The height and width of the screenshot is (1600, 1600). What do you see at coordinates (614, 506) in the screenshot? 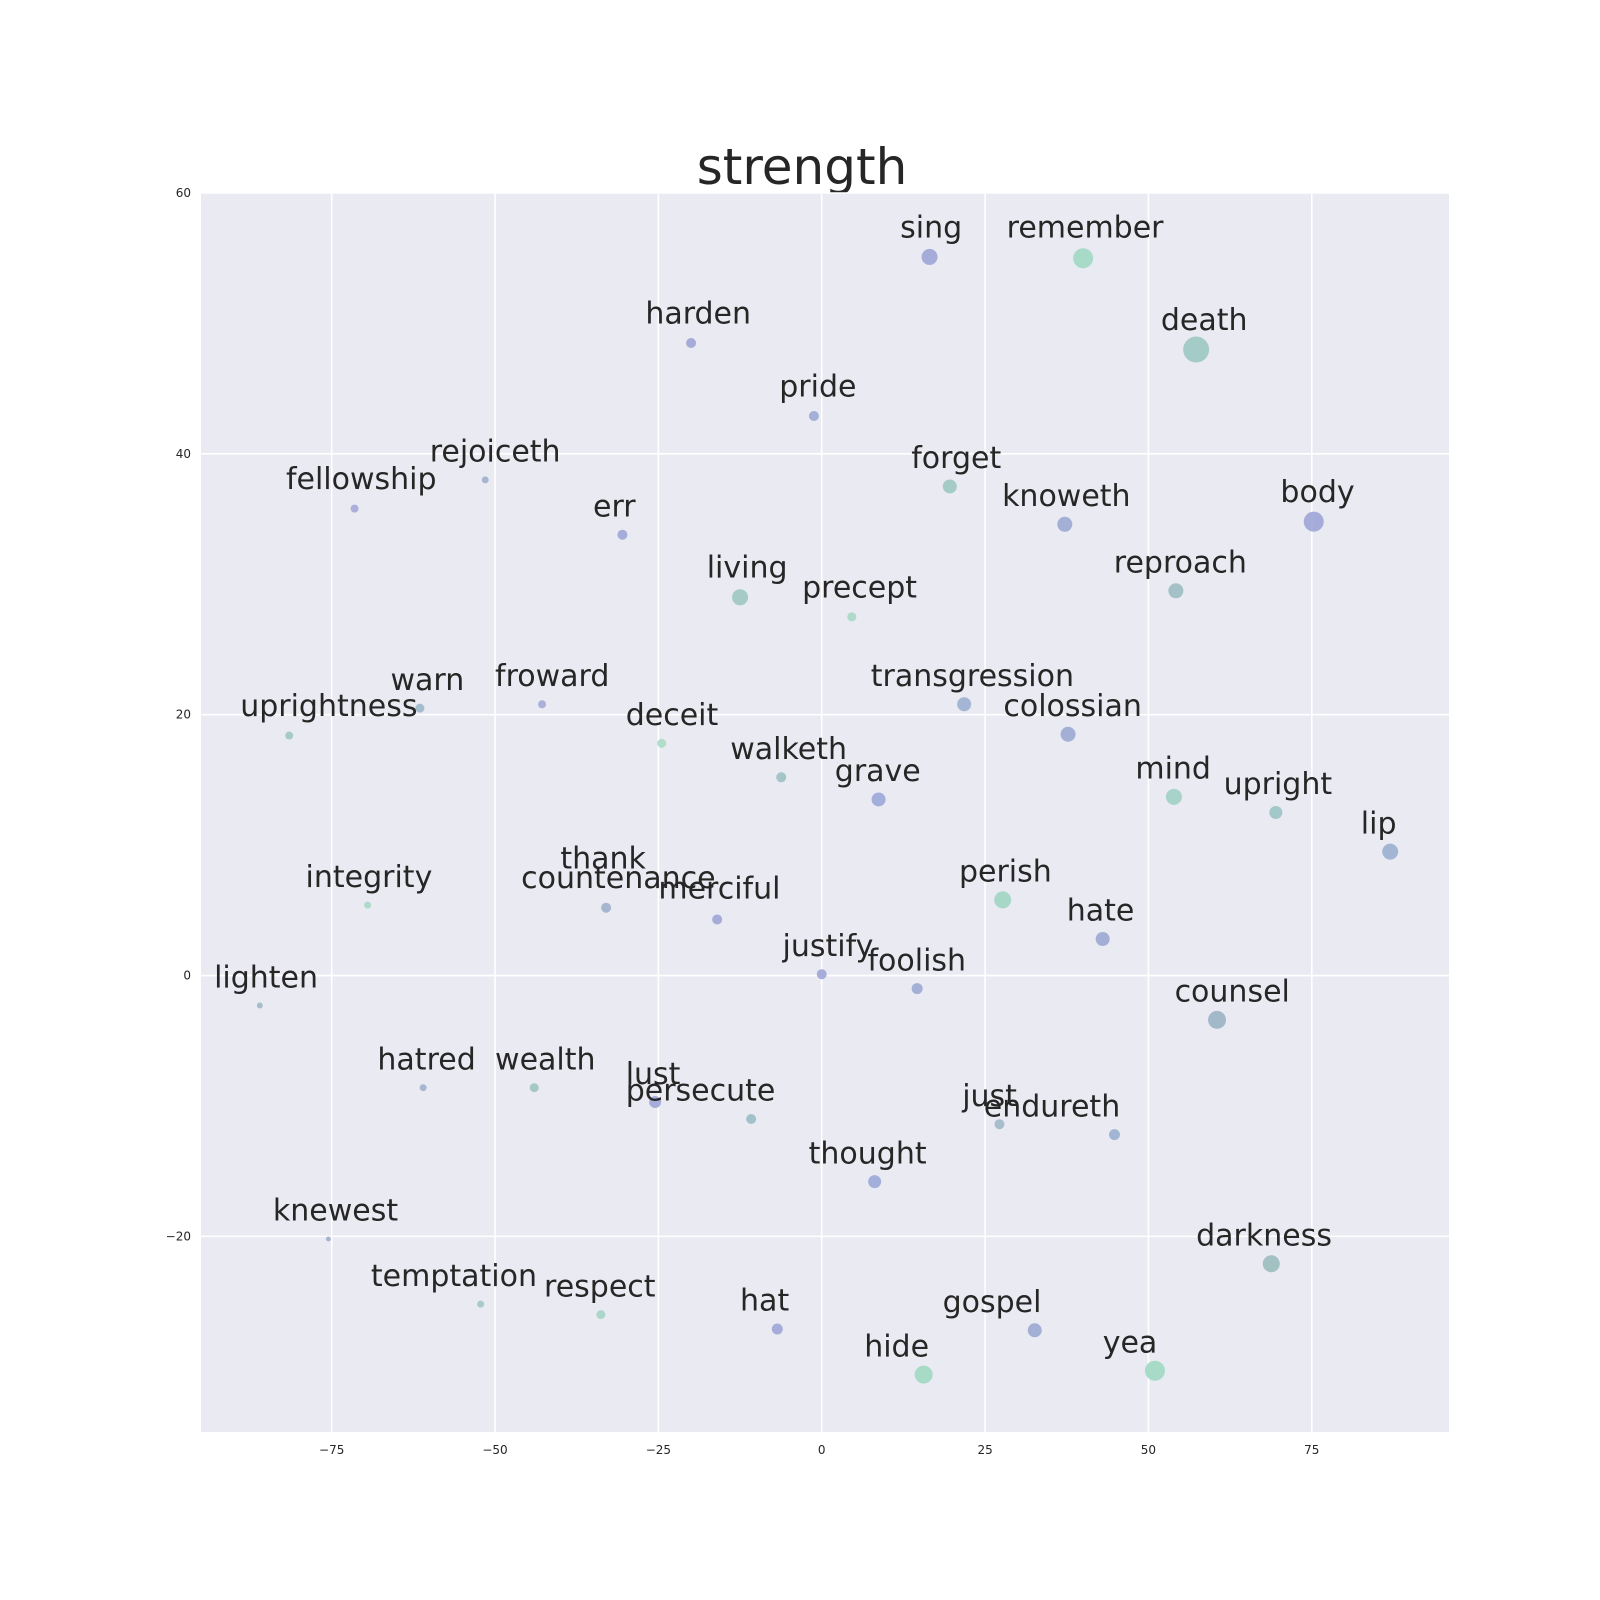
I see `data-label-err: err` at bounding box center [614, 506].